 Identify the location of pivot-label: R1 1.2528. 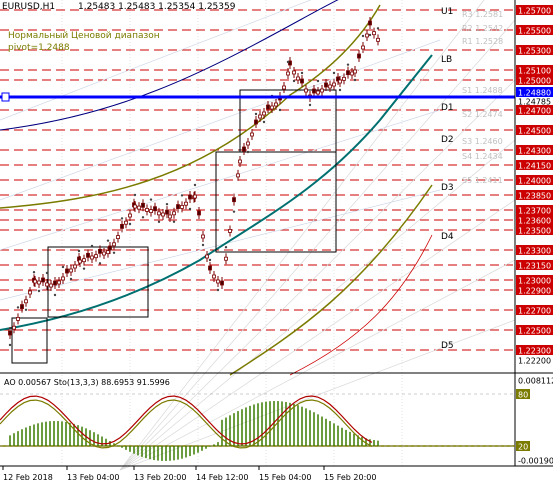
(482, 41).